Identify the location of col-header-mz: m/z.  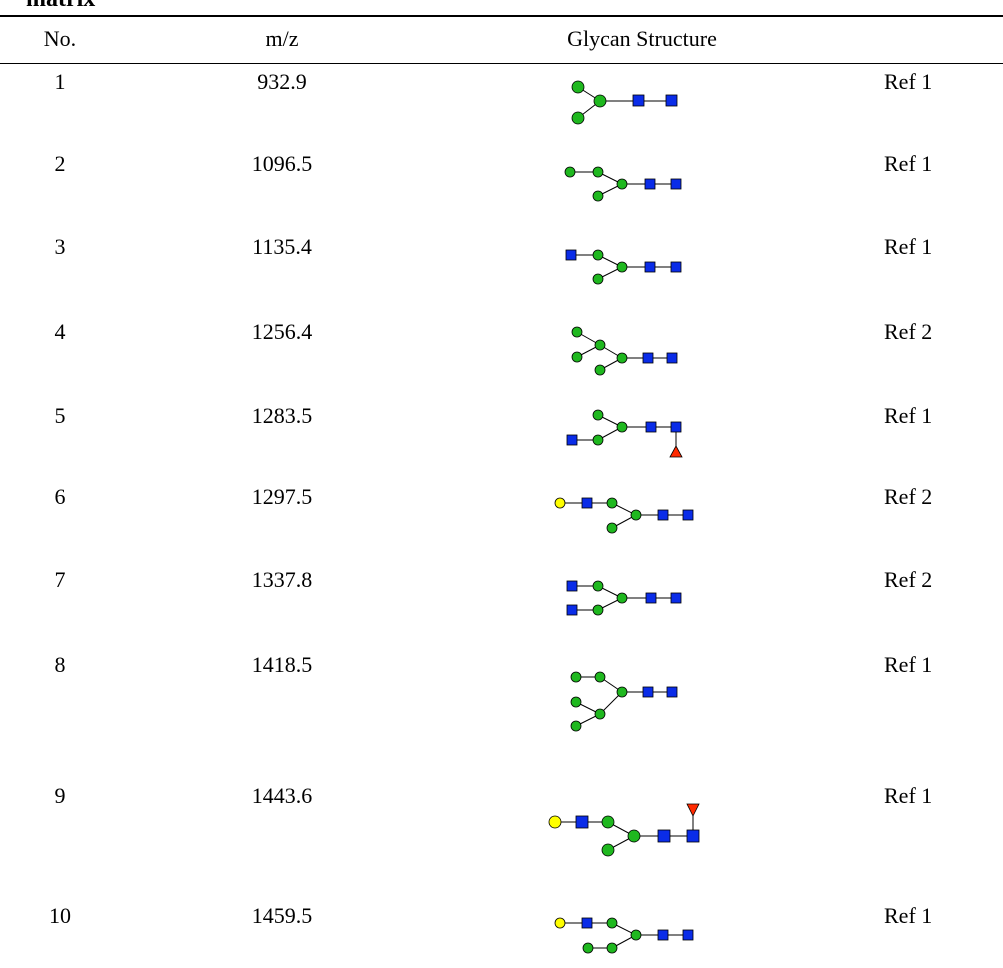
(282, 38).